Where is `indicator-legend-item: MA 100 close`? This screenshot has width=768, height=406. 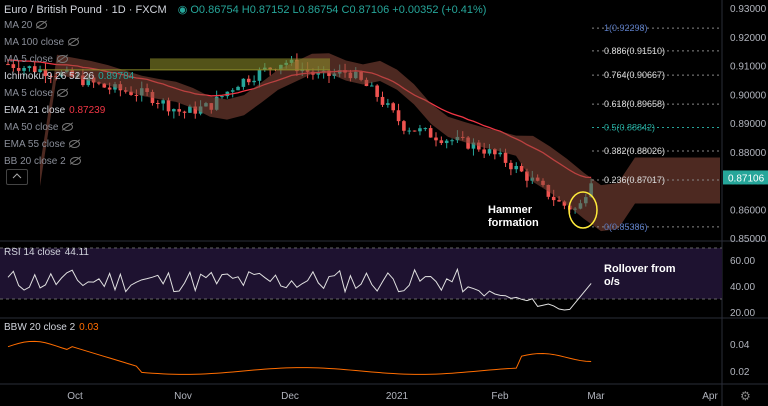 indicator-legend-item: MA 100 close is located at coordinates (42, 43).